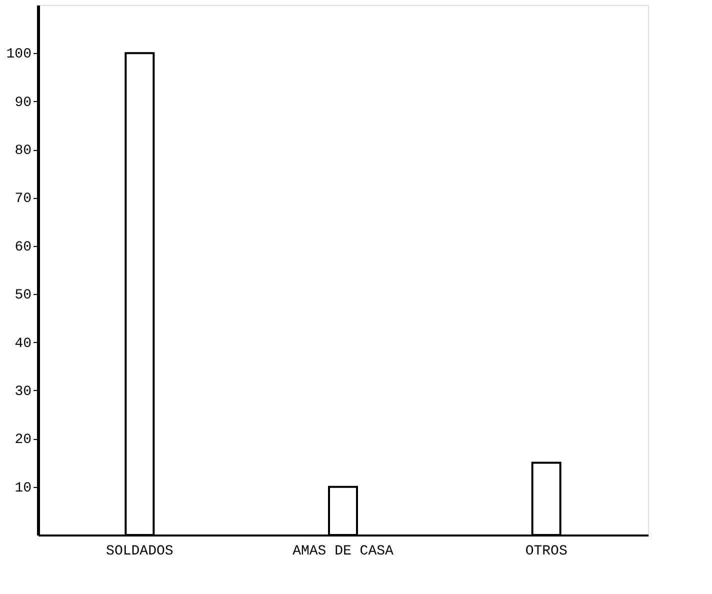 Image resolution: width=712 pixels, height=594 pixels. I want to click on y-tick-label: 100, so click(19, 54).